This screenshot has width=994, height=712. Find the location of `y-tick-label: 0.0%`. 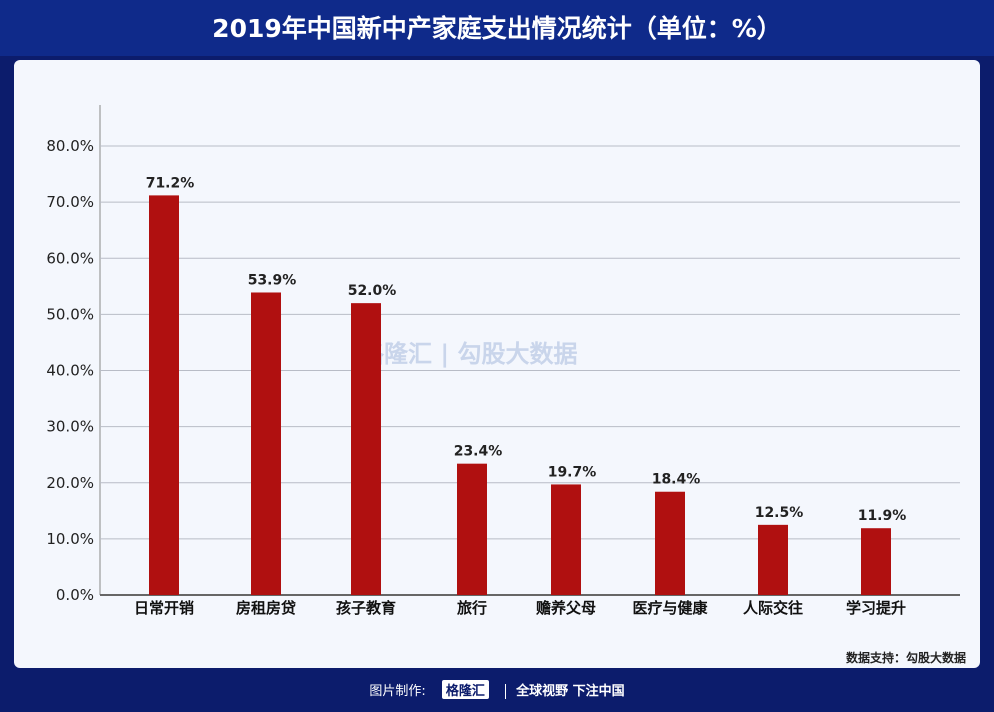

y-tick-label: 0.0% is located at coordinates (75, 595).